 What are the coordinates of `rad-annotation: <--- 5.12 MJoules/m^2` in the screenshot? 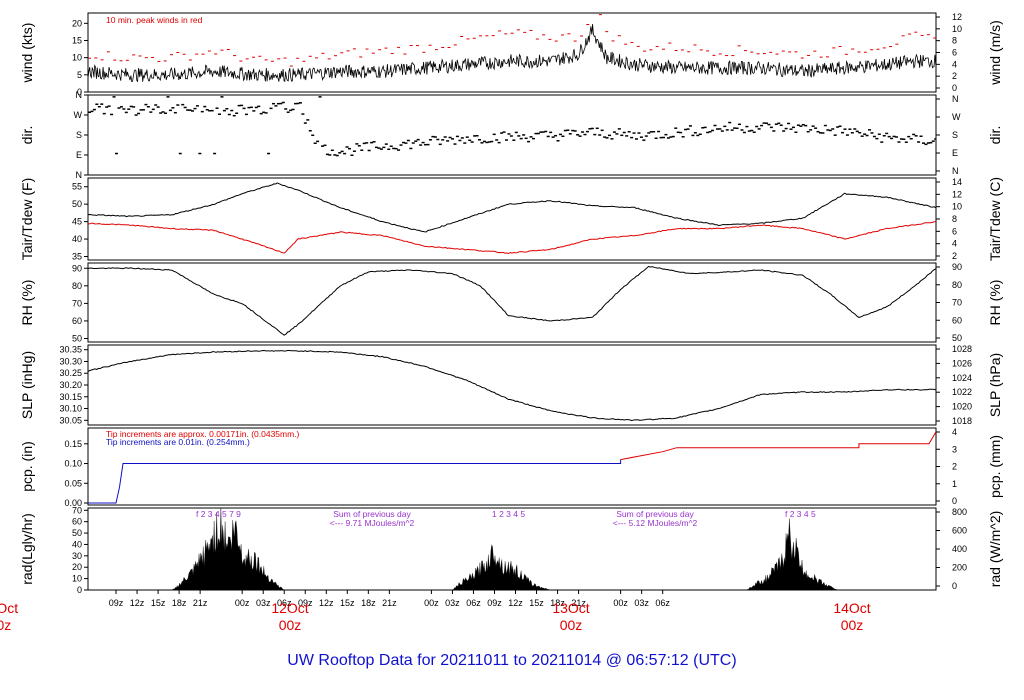 It's located at (655, 523).